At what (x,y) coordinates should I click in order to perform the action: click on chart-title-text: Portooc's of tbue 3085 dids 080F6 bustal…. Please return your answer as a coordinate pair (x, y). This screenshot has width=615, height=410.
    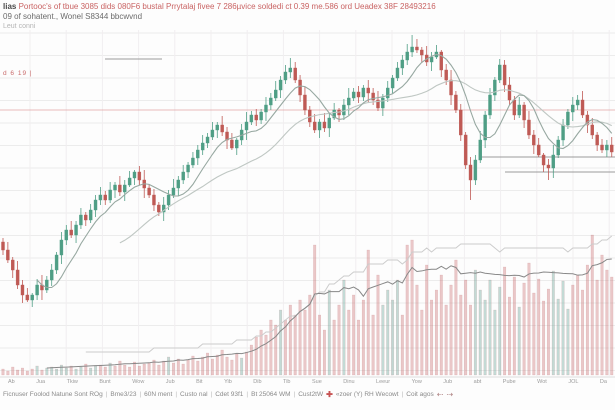
    Looking at the image, I should click on (227, 6).